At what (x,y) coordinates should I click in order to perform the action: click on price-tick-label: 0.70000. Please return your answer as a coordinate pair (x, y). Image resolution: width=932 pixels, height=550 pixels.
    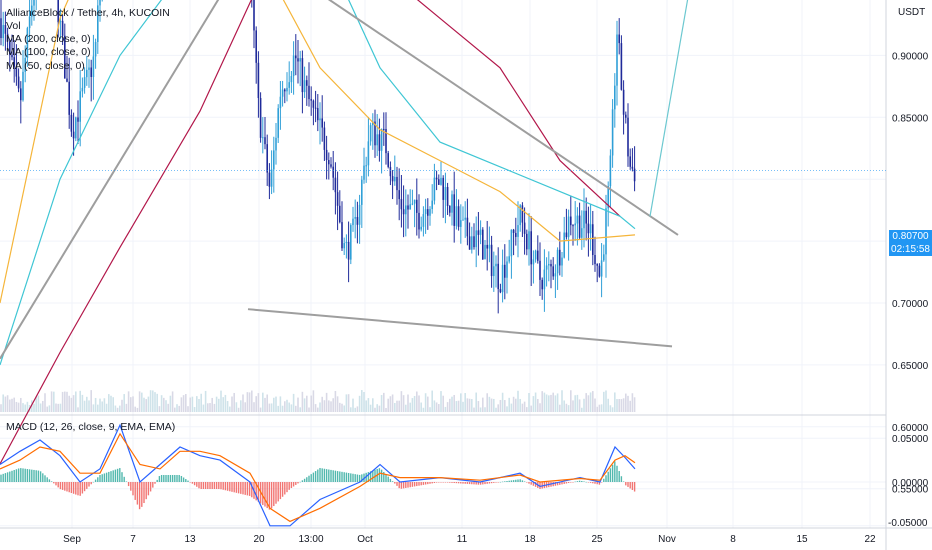
    Looking at the image, I should click on (910, 304).